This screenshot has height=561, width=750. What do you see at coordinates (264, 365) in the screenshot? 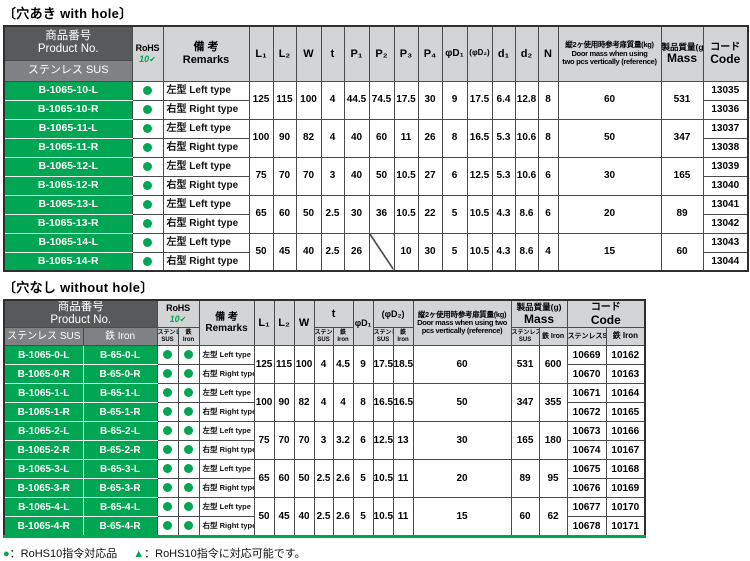
I see `cell-L1: 125` at bounding box center [264, 365].